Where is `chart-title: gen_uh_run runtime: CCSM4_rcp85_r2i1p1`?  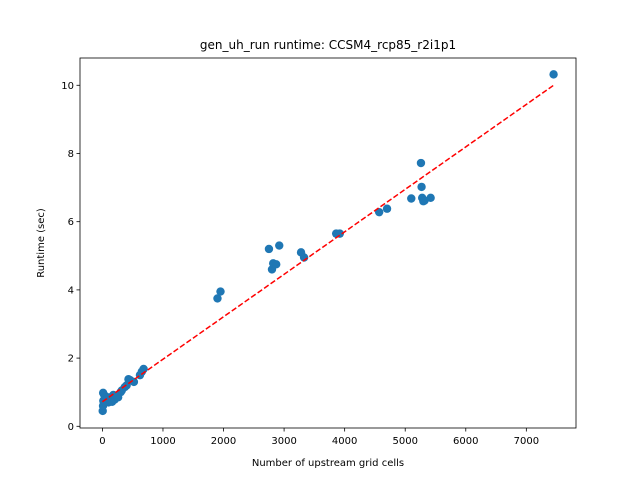
chart-title: gen_uh_run runtime: CCSM4_rcp85_r2i1p1 is located at coordinates (328, 45).